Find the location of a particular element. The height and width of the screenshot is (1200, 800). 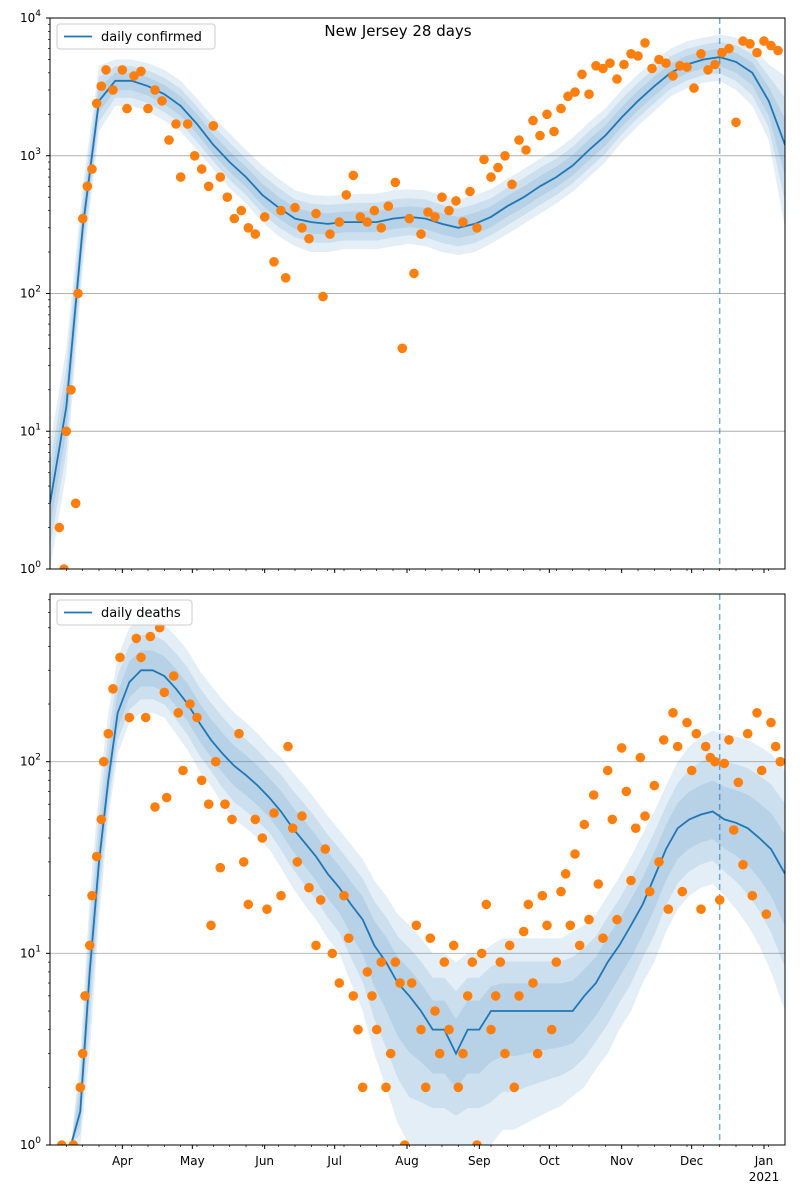

deaths-legend: daily deaths is located at coordinates (124, 612).